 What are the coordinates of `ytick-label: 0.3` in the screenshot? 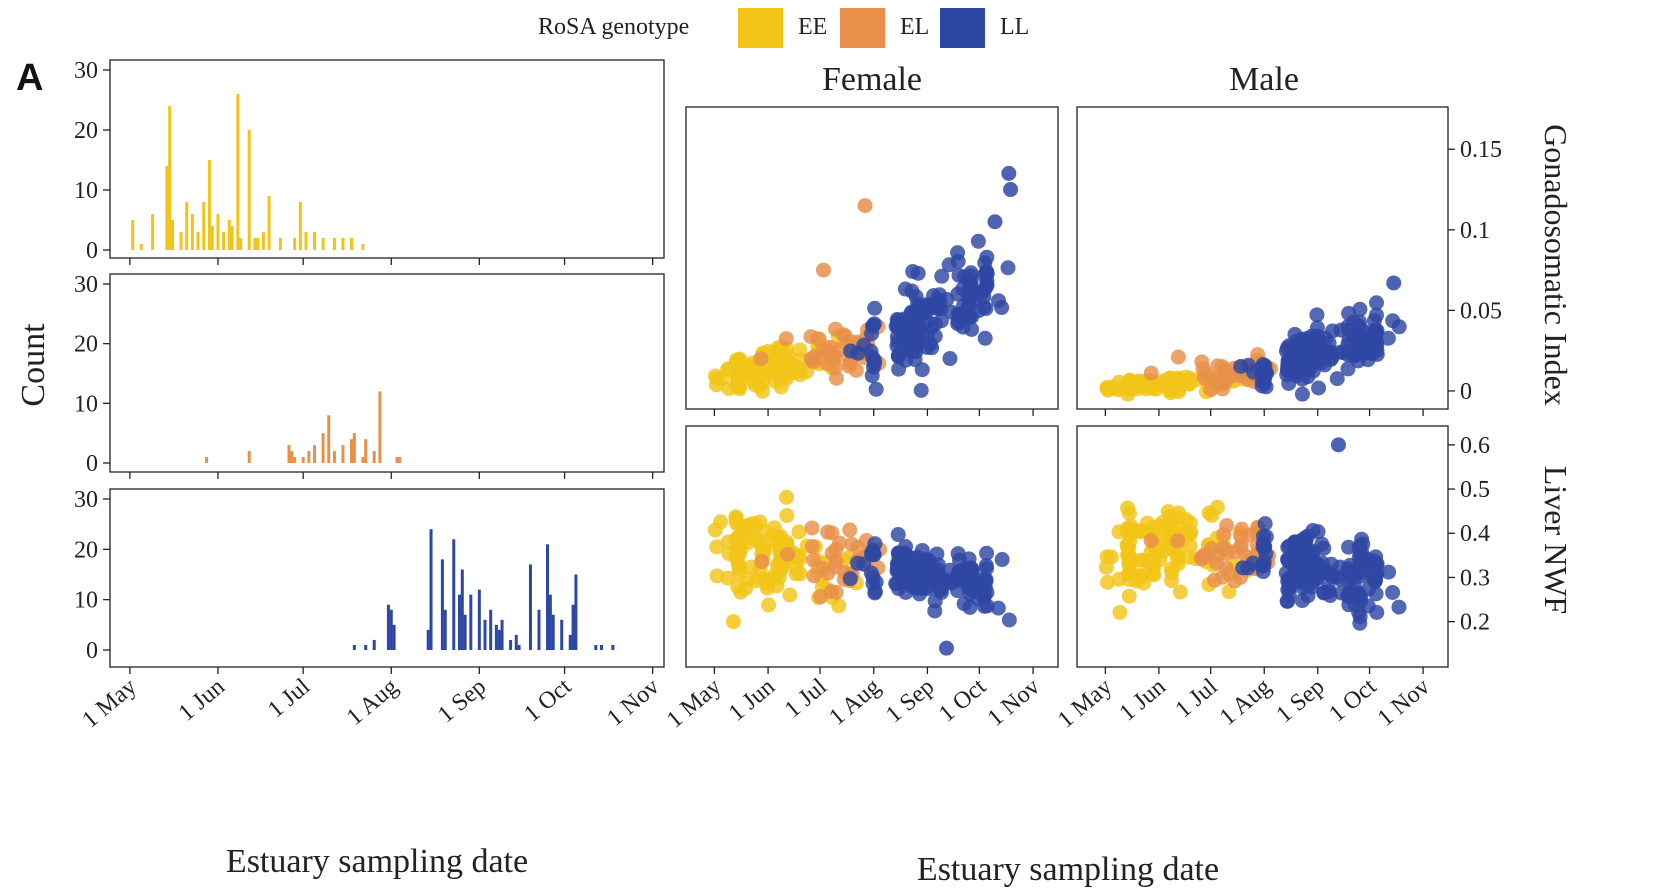 It's located at (1475, 578).